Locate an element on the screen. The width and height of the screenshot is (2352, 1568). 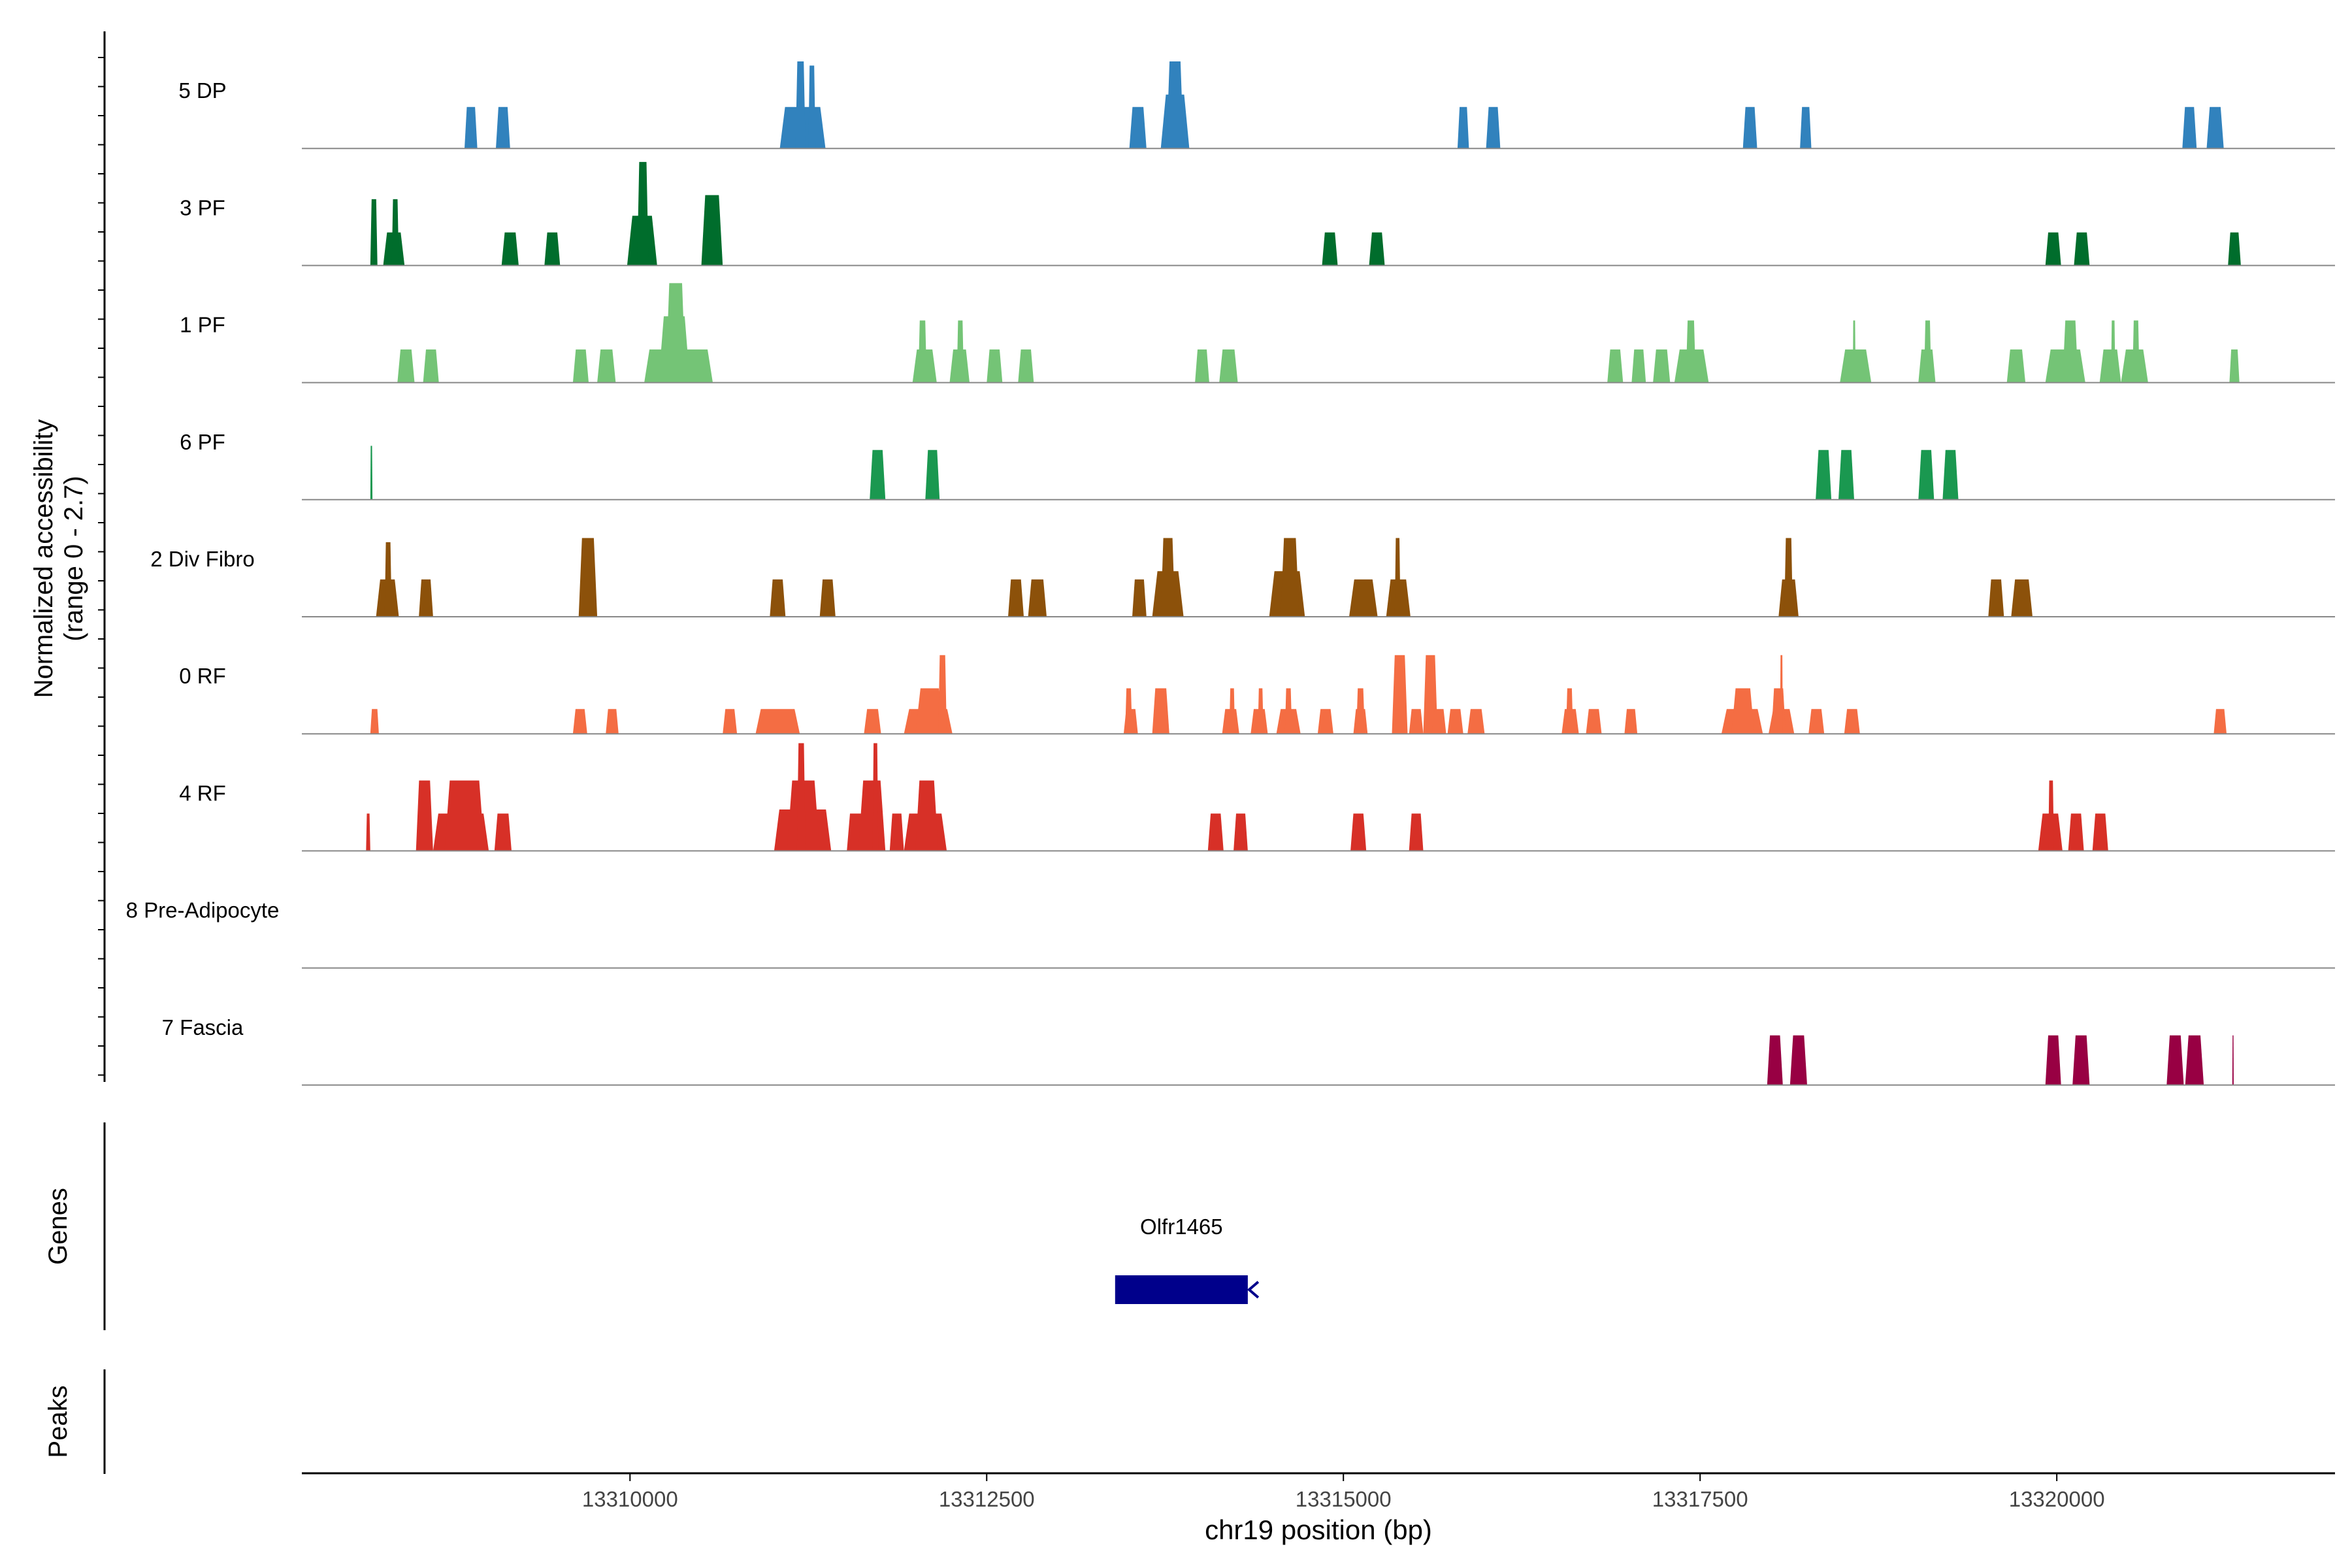
strand-arrow is located at coordinates (1253, 1290).